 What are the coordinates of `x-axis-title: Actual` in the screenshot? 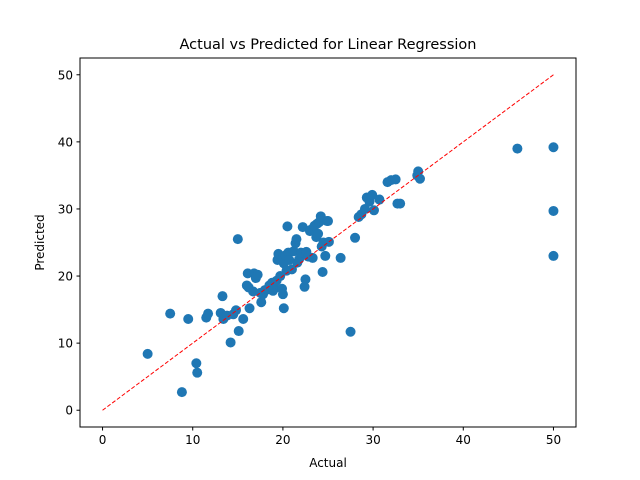 It's located at (328, 463).